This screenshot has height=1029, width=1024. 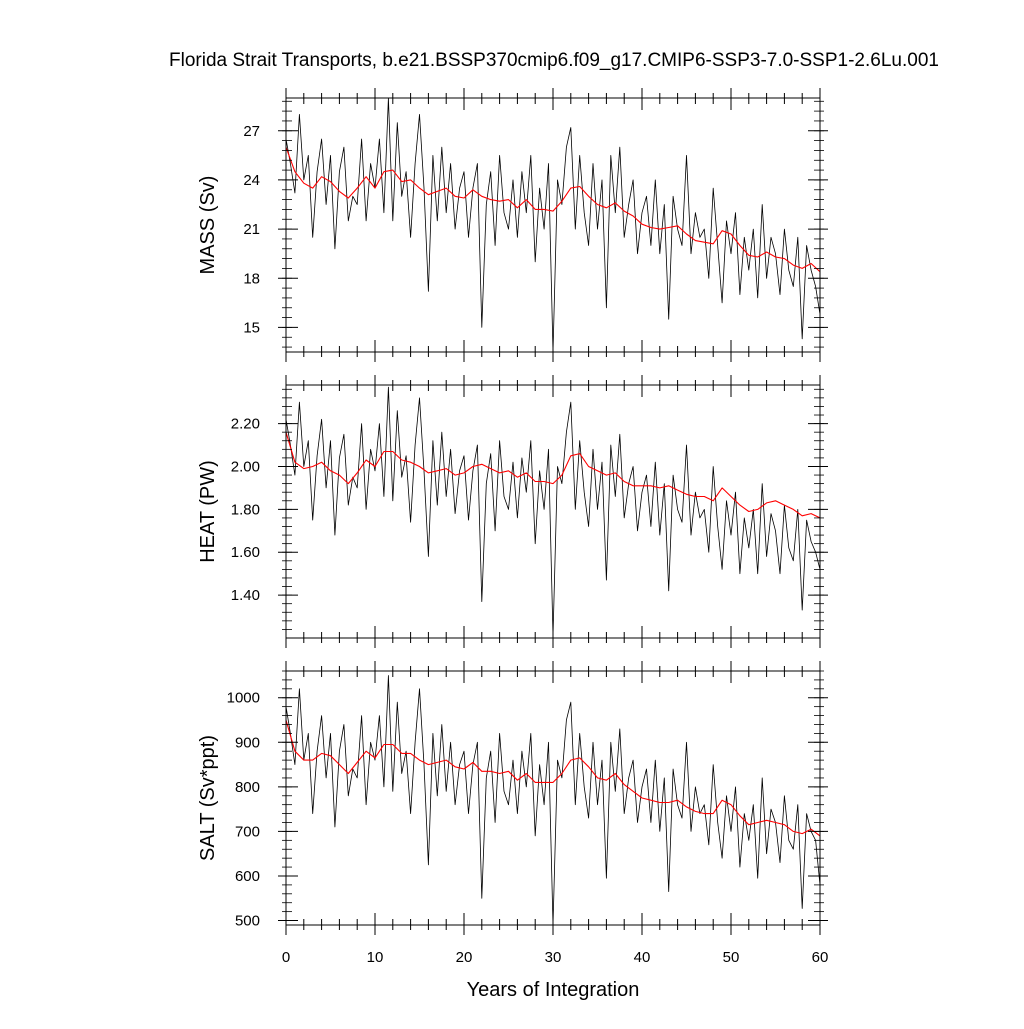 I want to click on panel-3-series-monthly-line, so click(x=553, y=800).